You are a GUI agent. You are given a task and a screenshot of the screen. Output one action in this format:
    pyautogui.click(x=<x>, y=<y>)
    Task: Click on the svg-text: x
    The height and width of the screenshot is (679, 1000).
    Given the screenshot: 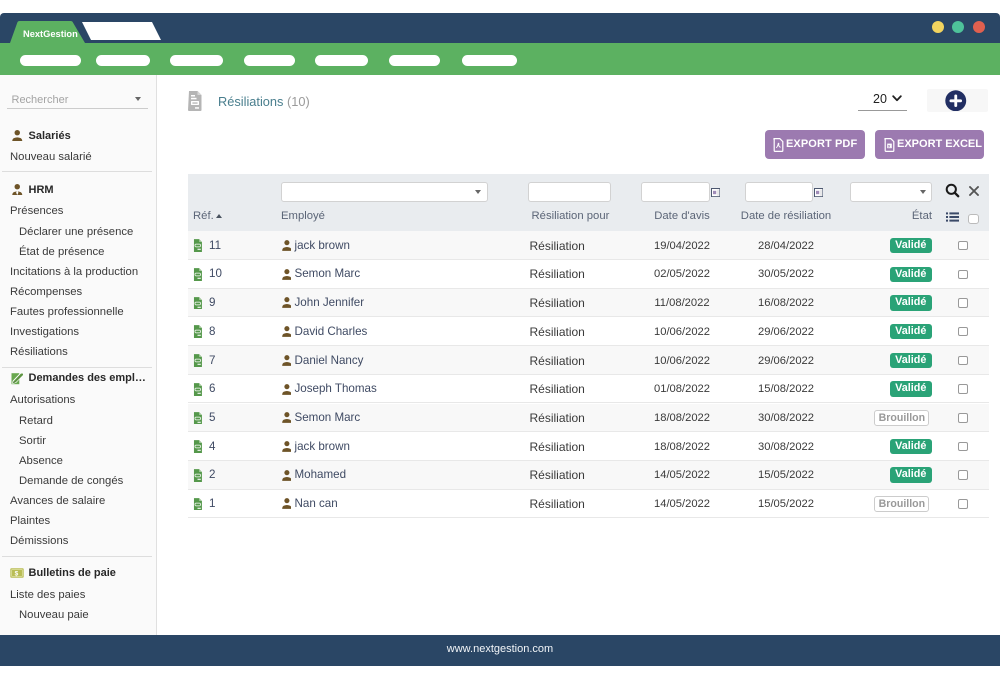 What is the action you would take?
    pyautogui.click(x=888, y=145)
    